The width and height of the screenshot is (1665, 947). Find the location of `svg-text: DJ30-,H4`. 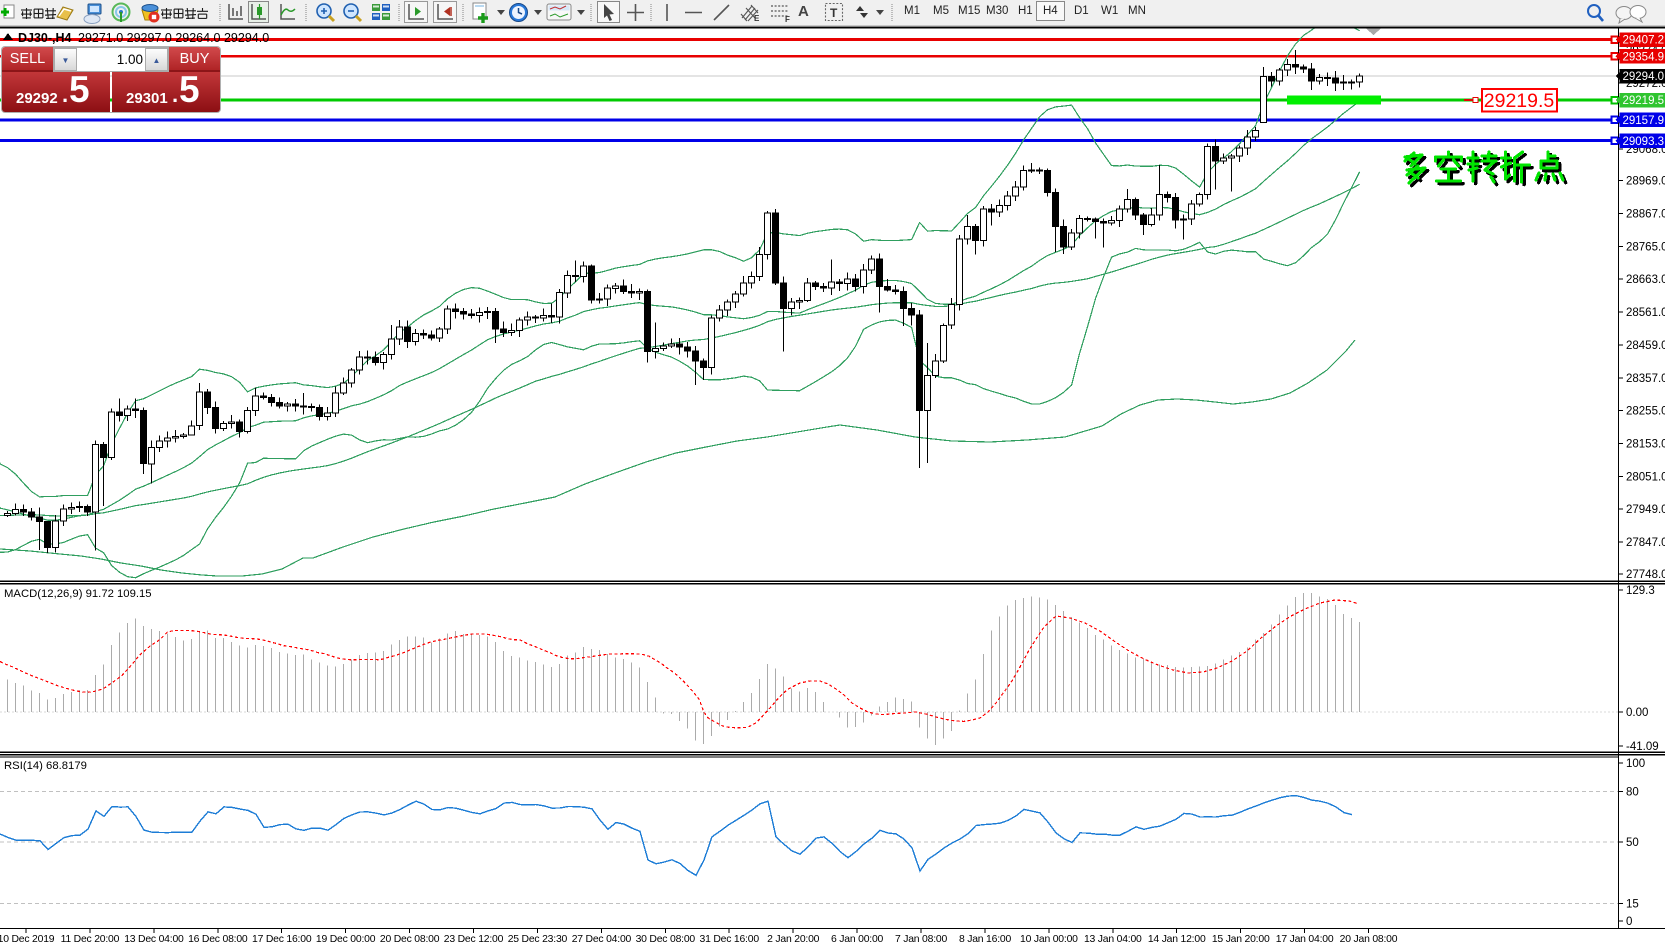

svg-text: DJ30-,H4 is located at coordinates (45, 38).